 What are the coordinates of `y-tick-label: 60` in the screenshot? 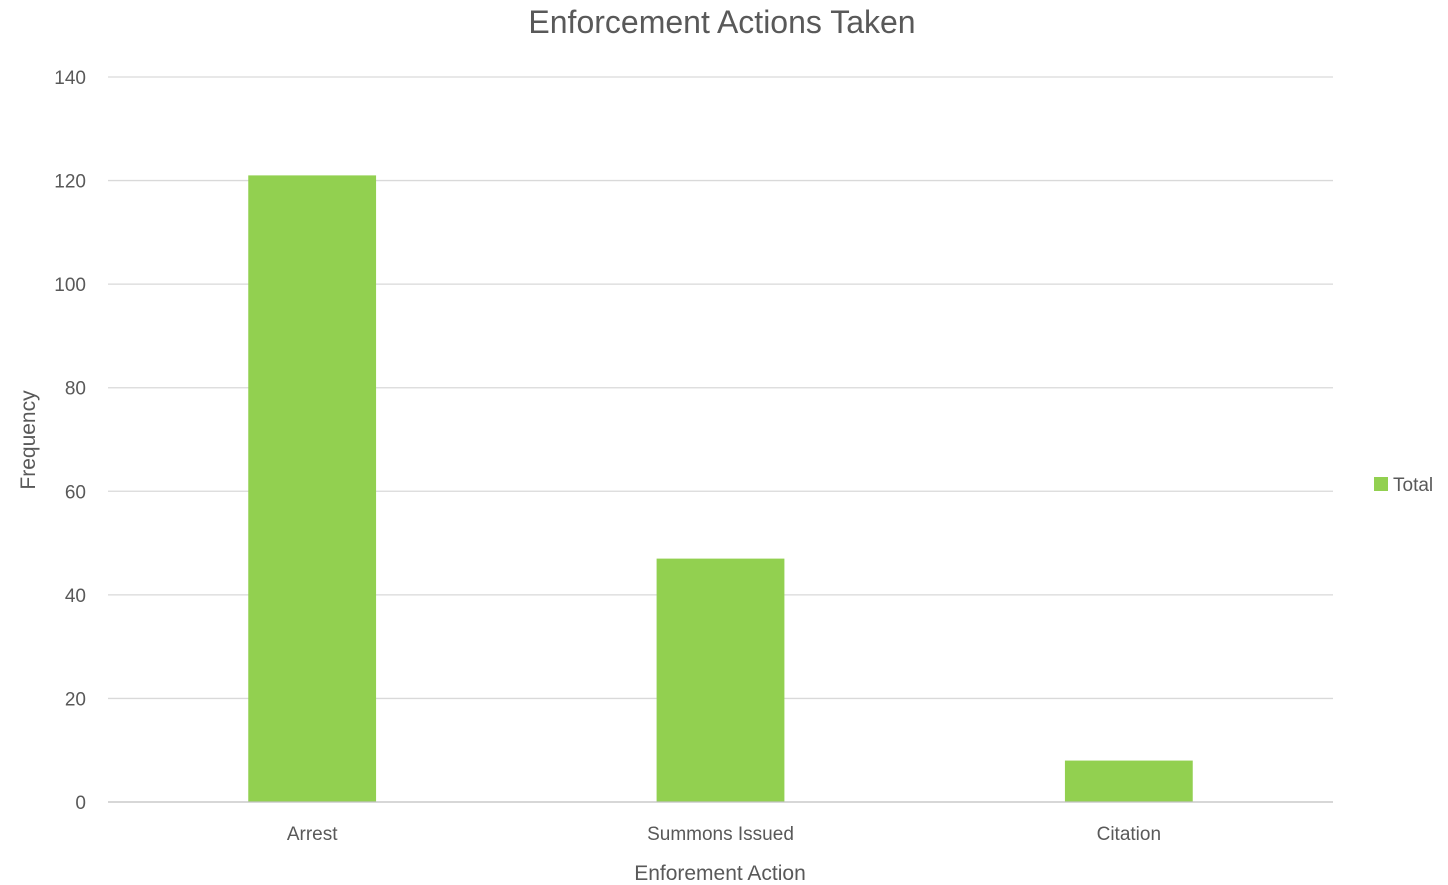 It's located at (75, 492).